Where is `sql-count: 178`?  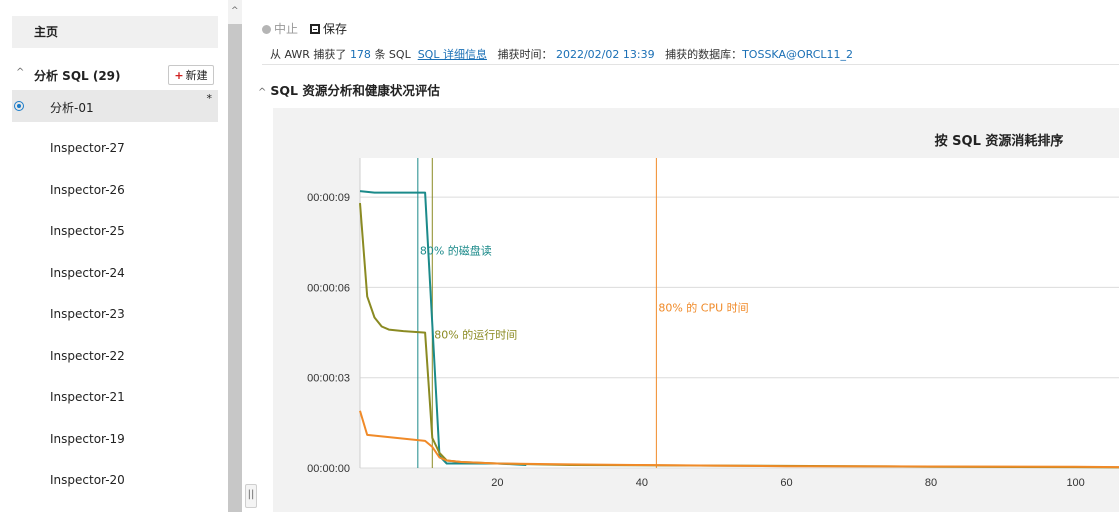
sql-count: 178 is located at coordinates (360, 54).